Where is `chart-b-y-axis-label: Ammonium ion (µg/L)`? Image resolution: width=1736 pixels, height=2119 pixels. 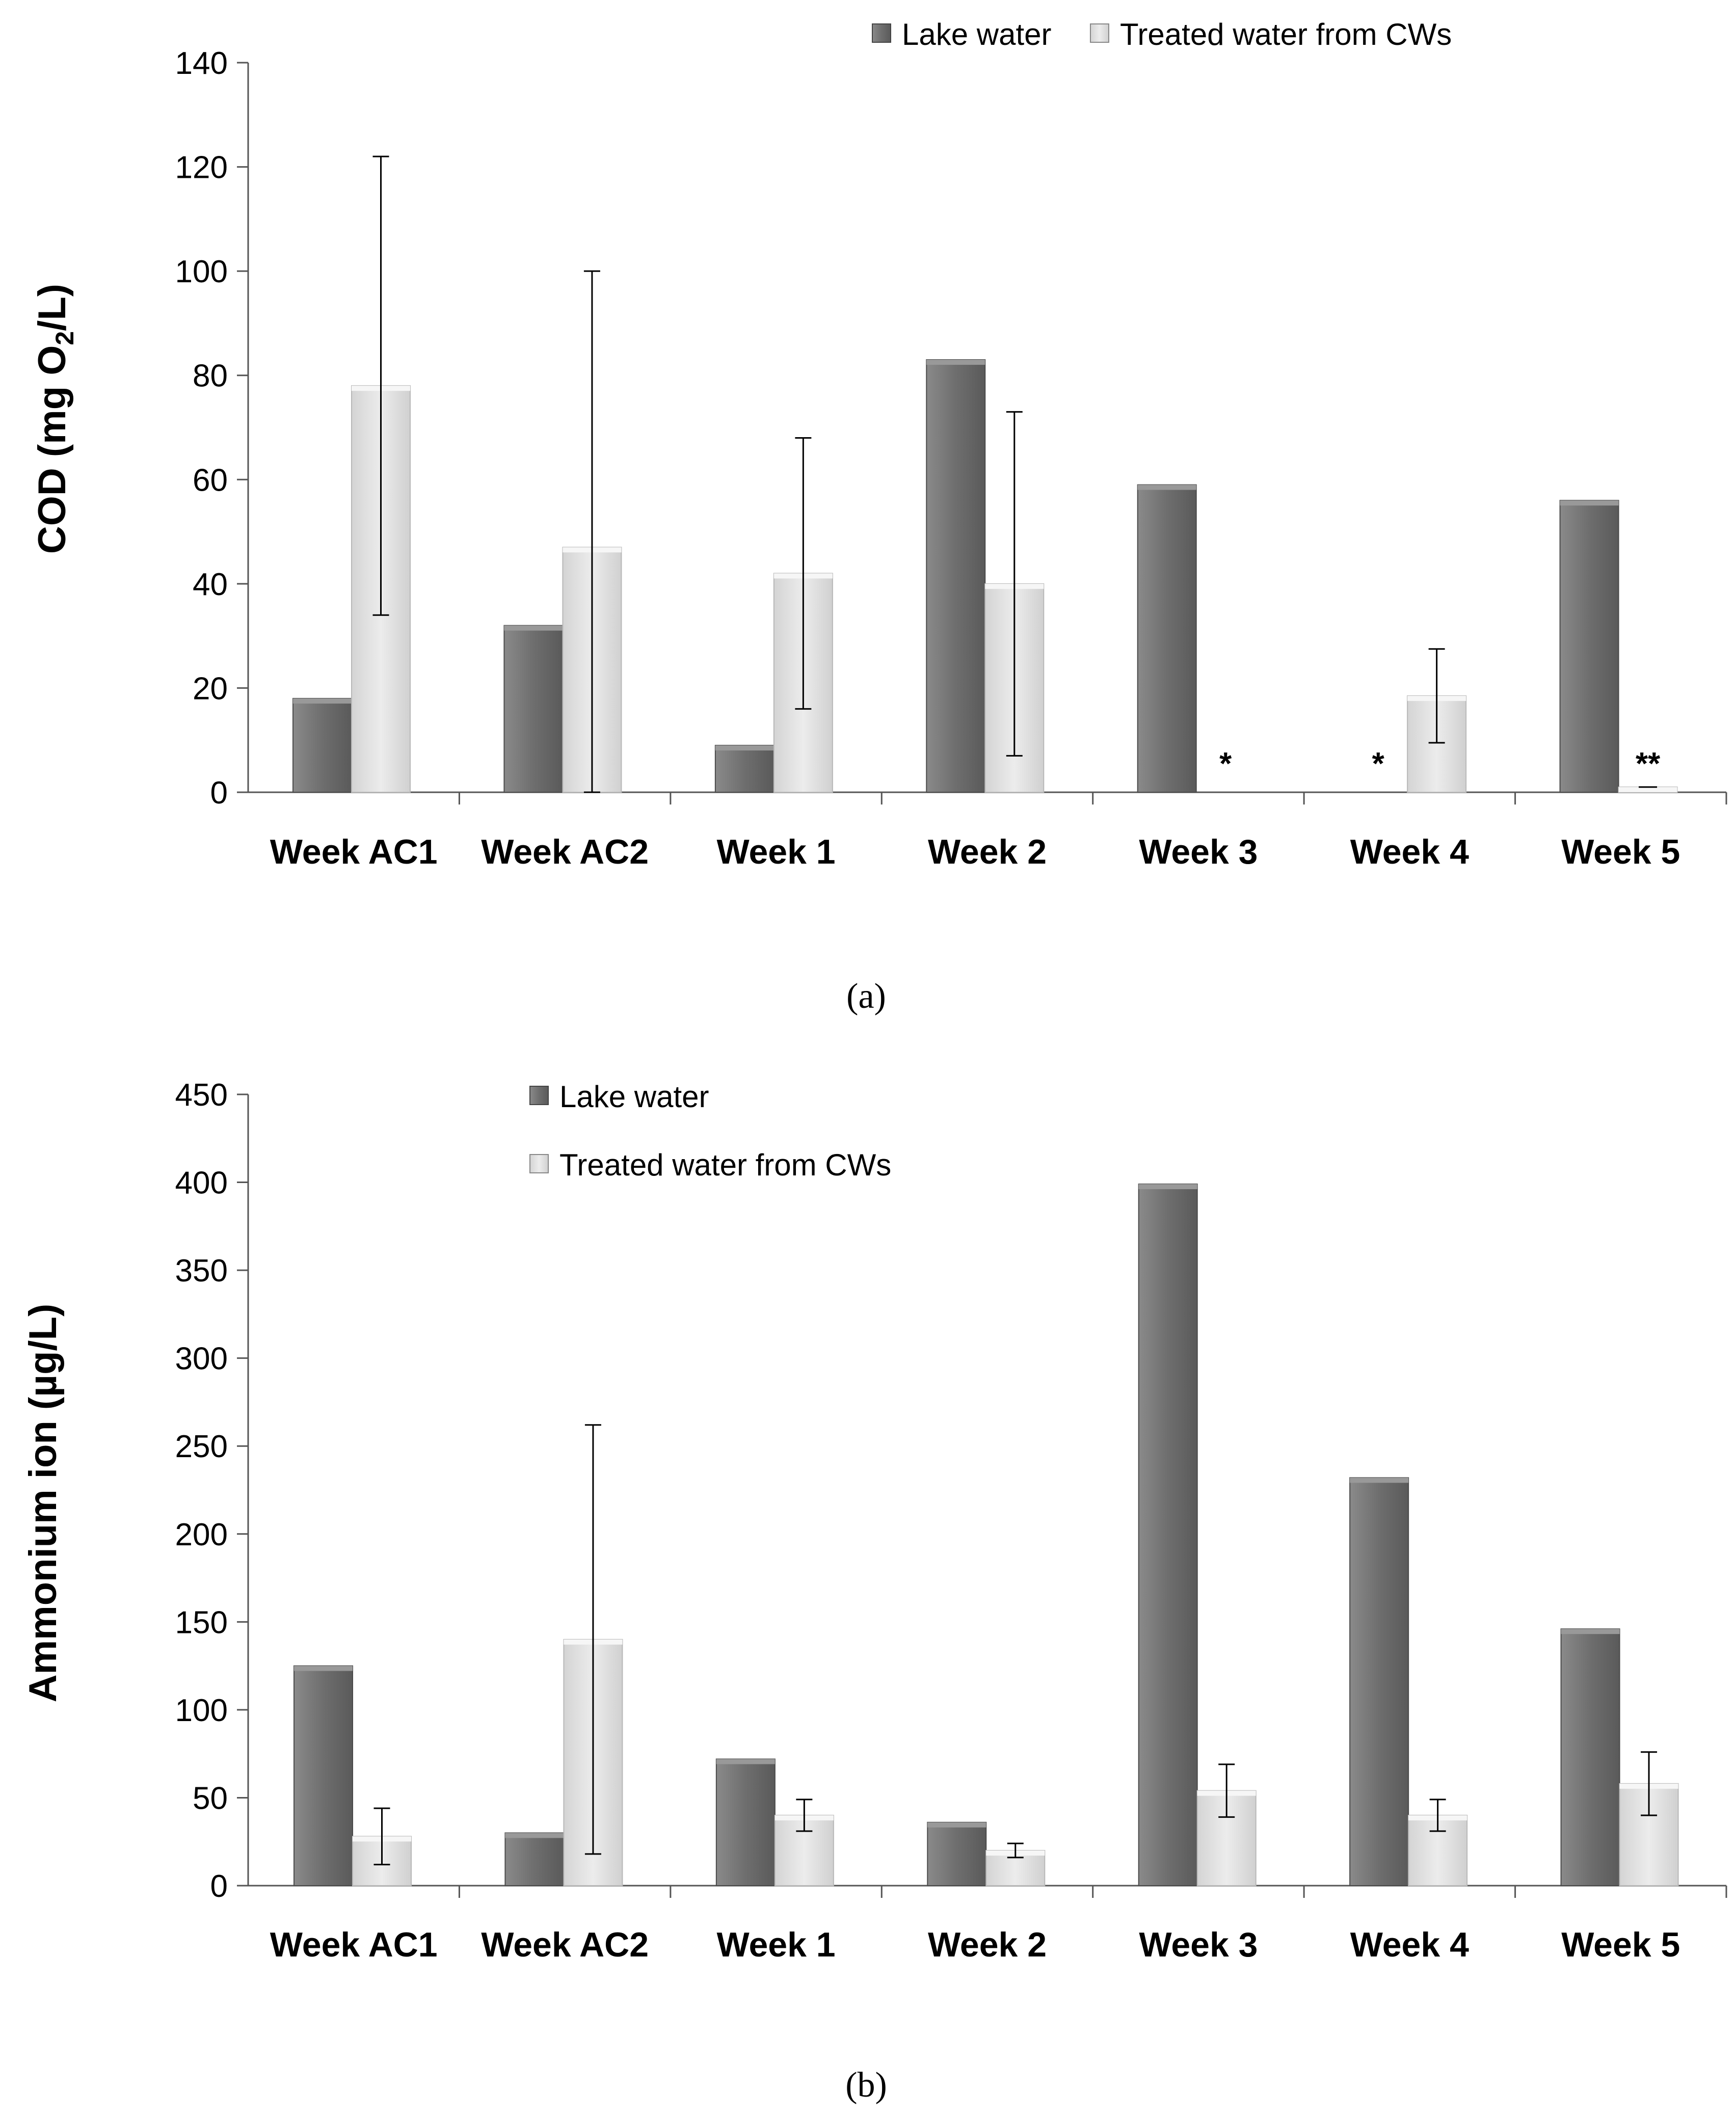 chart-b-y-axis-label: Ammonium ion (µg/L) is located at coordinates (43, 1503).